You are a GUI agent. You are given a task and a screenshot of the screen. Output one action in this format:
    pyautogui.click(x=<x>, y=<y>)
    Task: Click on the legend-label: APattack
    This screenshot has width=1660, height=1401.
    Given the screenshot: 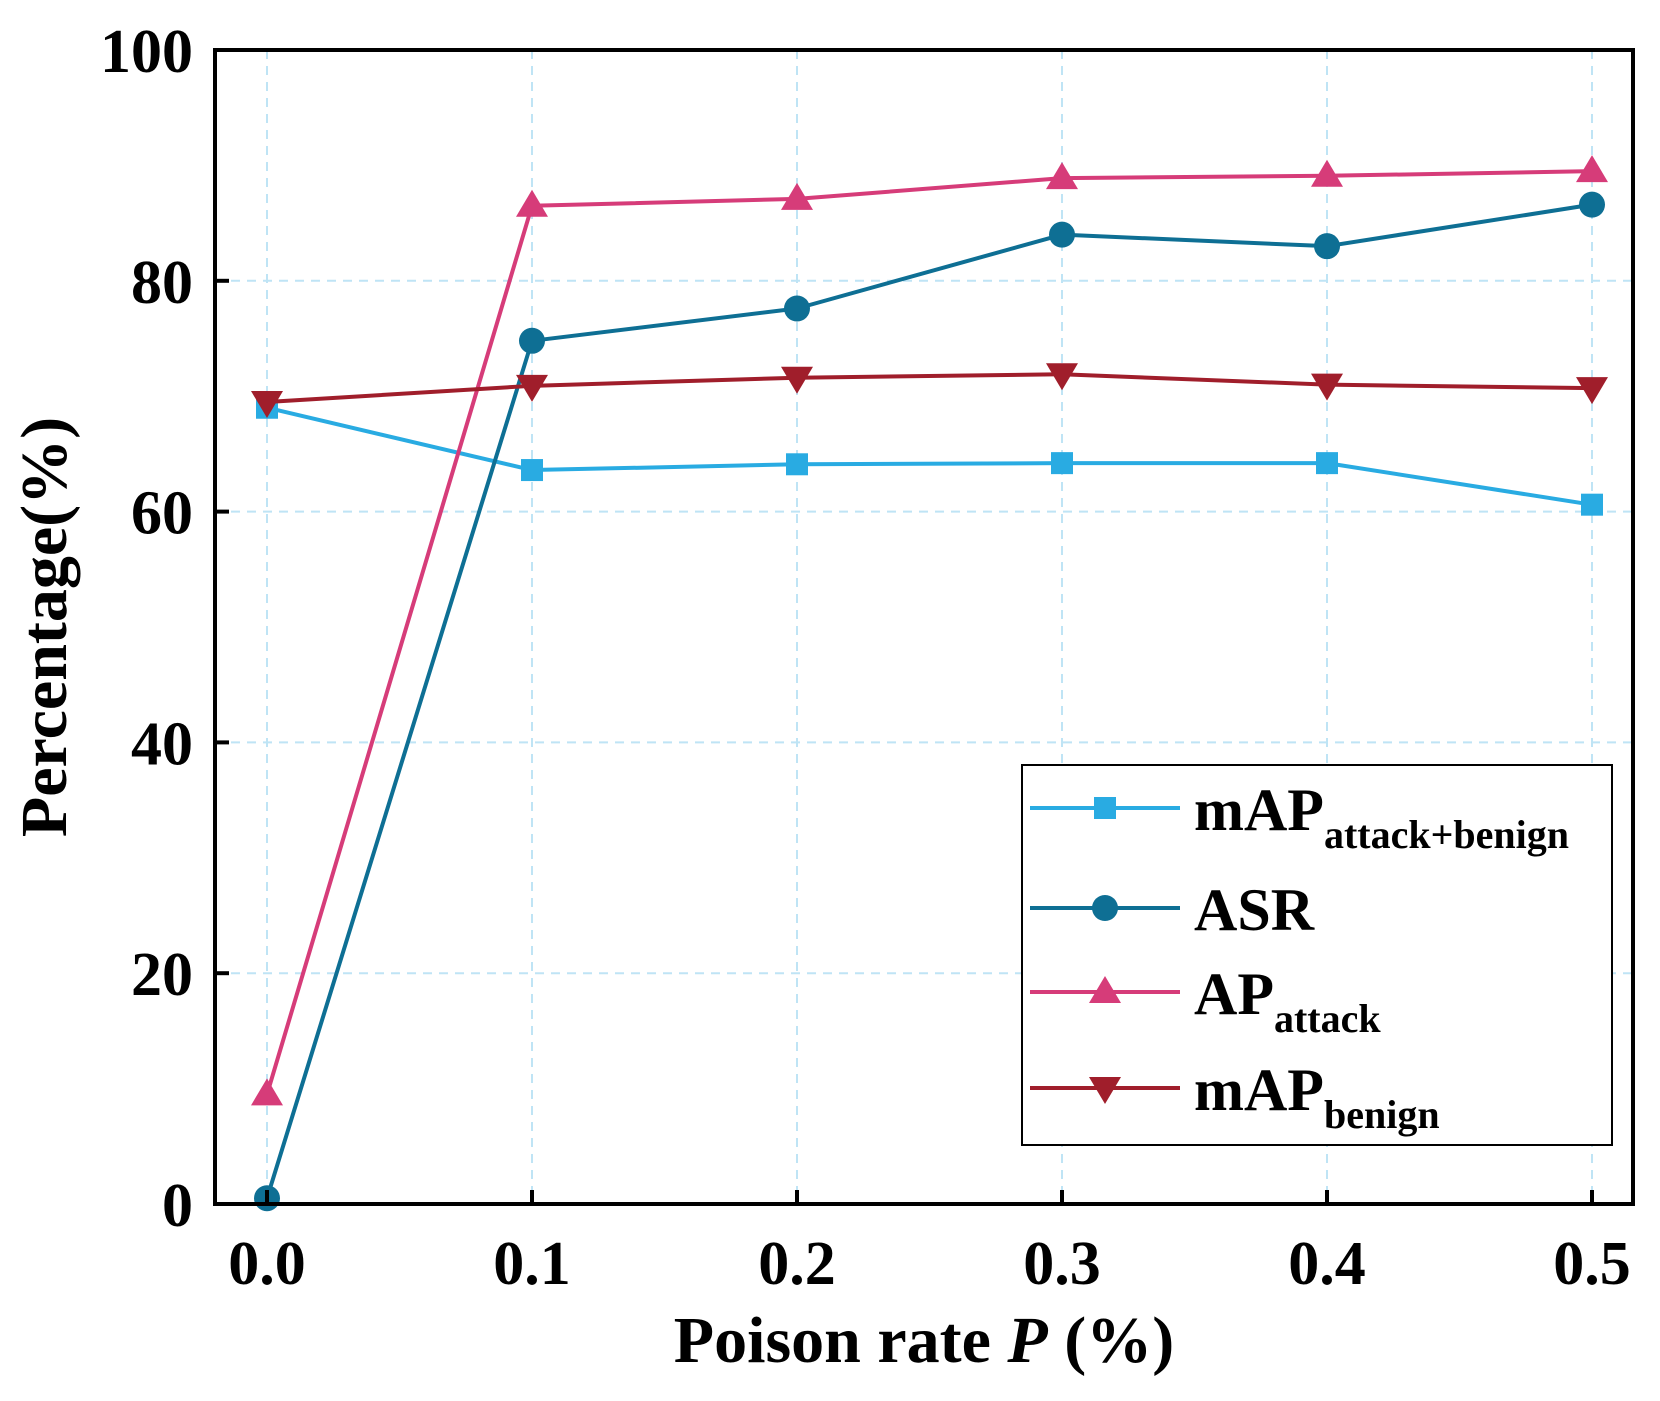 What is the action you would take?
    pyautogui.click(x=1287, y=1001)
    